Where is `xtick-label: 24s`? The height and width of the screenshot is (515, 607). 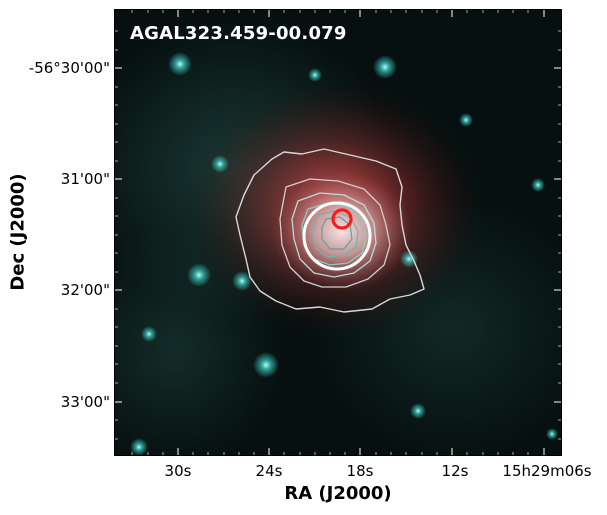
xtick-label: 24s is located at coordinates (269, 471).